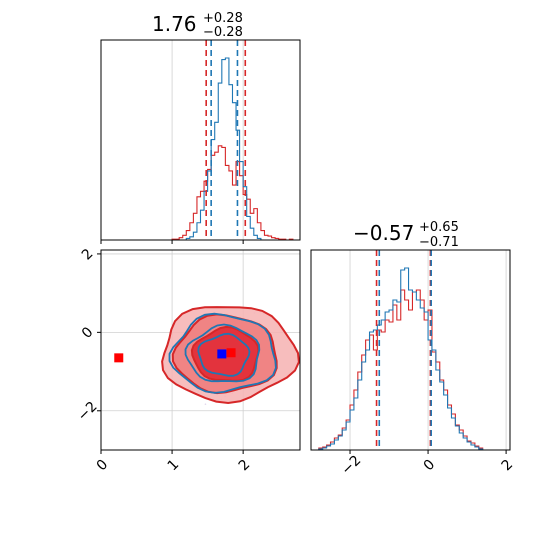 This screenshot has height=550, width=550. What do you see at coordinates (223, 32) in the screenshot?
I see `title-1-minus: −0.28` at bounding box center [223, 32].